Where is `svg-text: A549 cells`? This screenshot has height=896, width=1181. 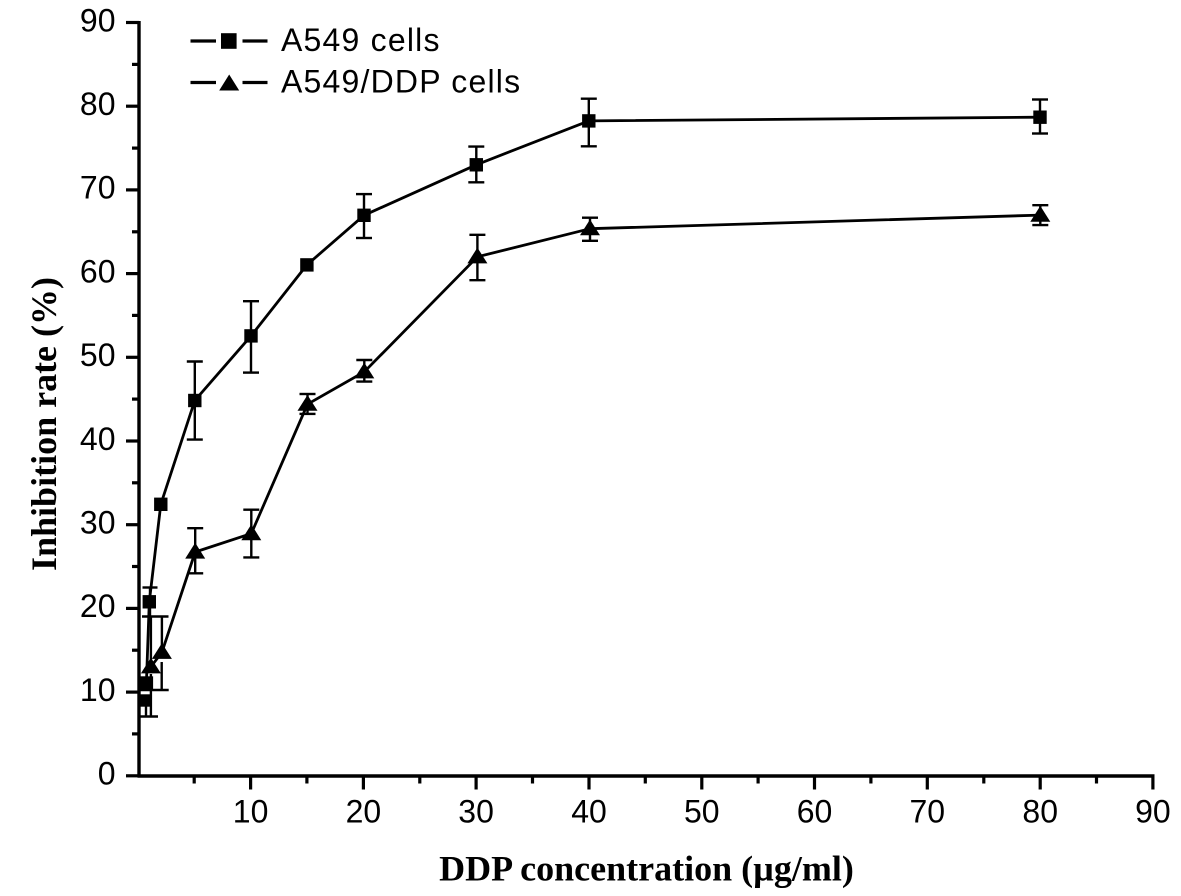 svg-text: A549 cells is located at coordinates (361, 40).